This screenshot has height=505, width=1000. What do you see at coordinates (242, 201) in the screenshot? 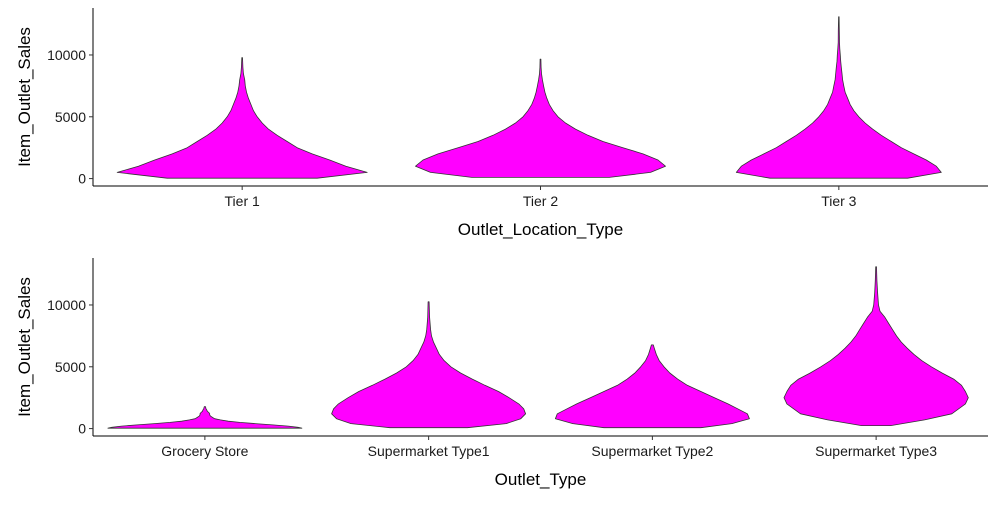
I see `x-tick-label: Tier 1` at bounding box center [242, 201].